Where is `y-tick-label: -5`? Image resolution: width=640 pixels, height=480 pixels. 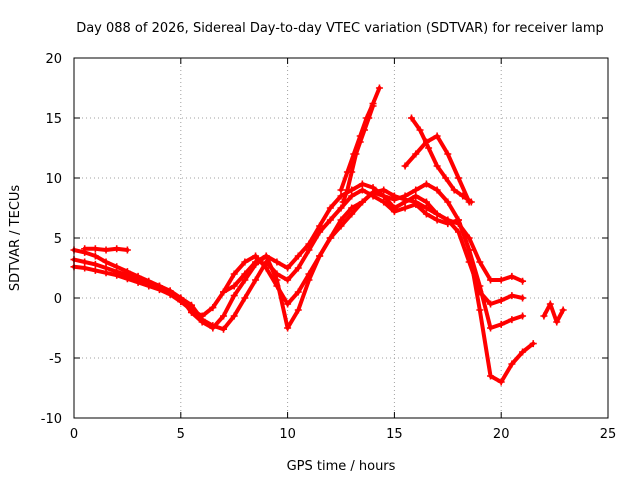 y-tick-label: -5 is located at coordinates (55, 359).